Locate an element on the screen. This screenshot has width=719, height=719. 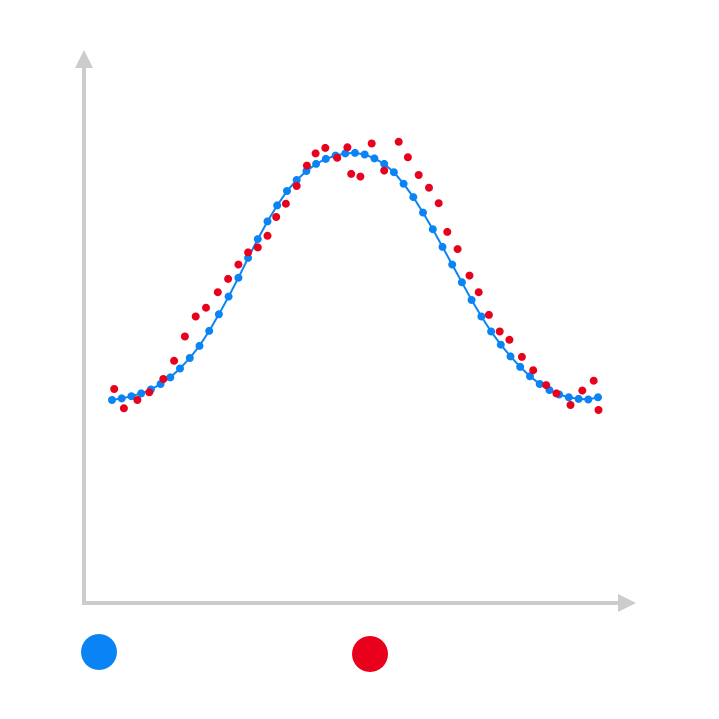
legend-marker-observed is located at coordinates (370, 654).